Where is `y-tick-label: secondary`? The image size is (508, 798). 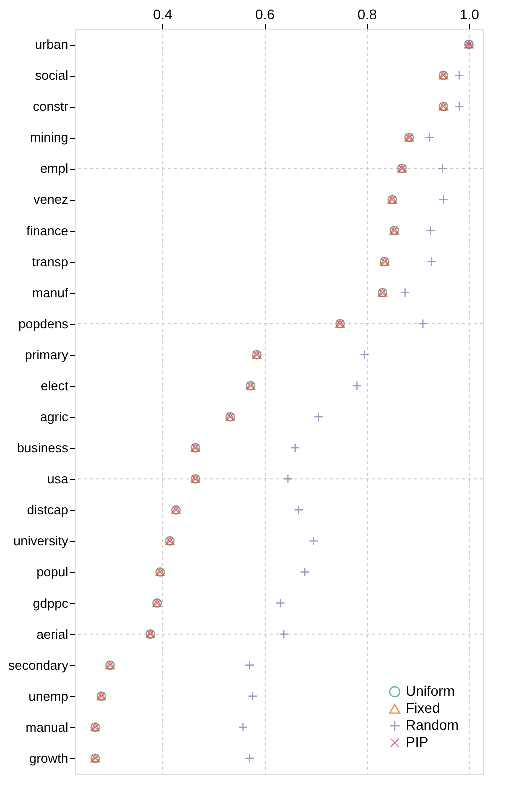
y-tick-label: secondary is located at coordinates (38, 665).